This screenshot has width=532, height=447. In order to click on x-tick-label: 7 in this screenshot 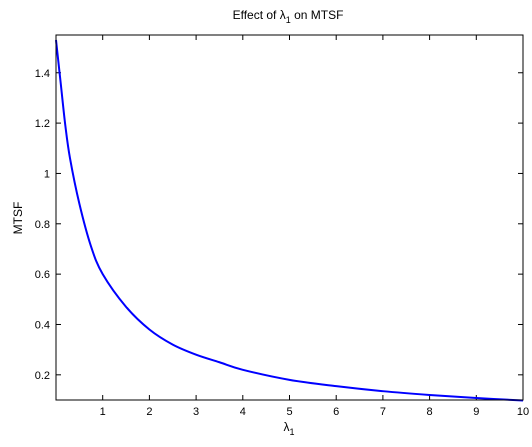, I will do `click(383, 412)`.